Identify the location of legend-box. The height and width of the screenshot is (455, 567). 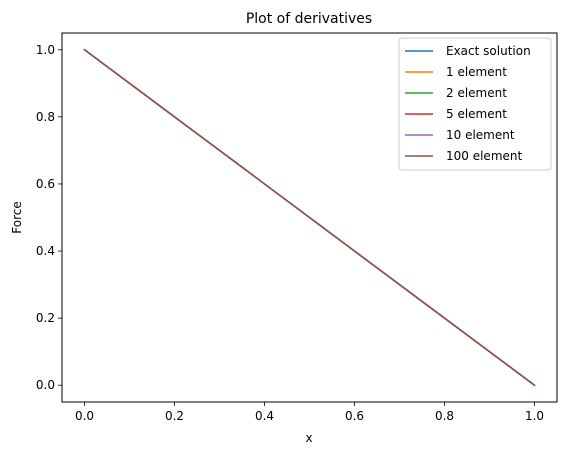
(475, 104).